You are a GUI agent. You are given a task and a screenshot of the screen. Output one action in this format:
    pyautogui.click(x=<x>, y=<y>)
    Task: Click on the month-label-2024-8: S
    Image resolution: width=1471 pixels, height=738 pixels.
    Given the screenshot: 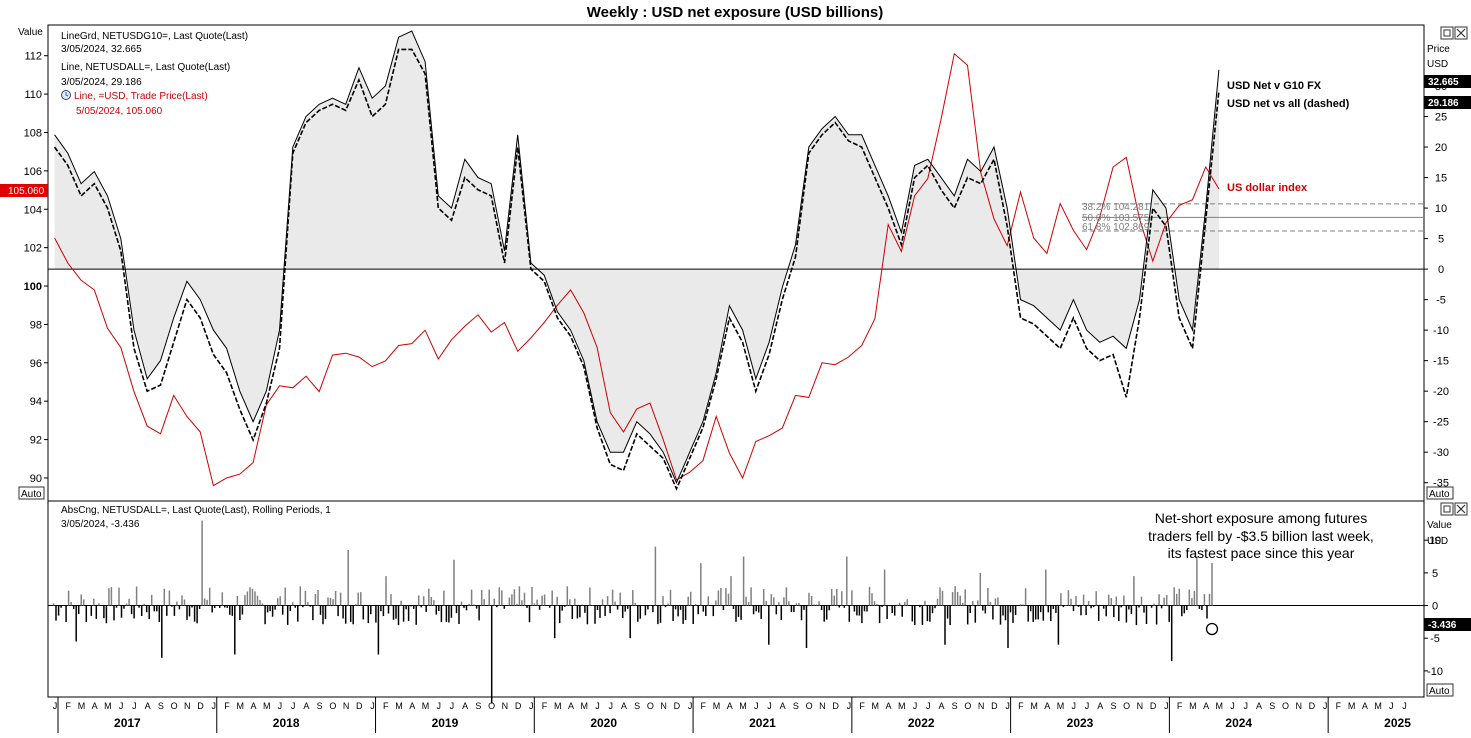 What is the action you would take?
    pyautogui.click(x=1272, y=706)
    